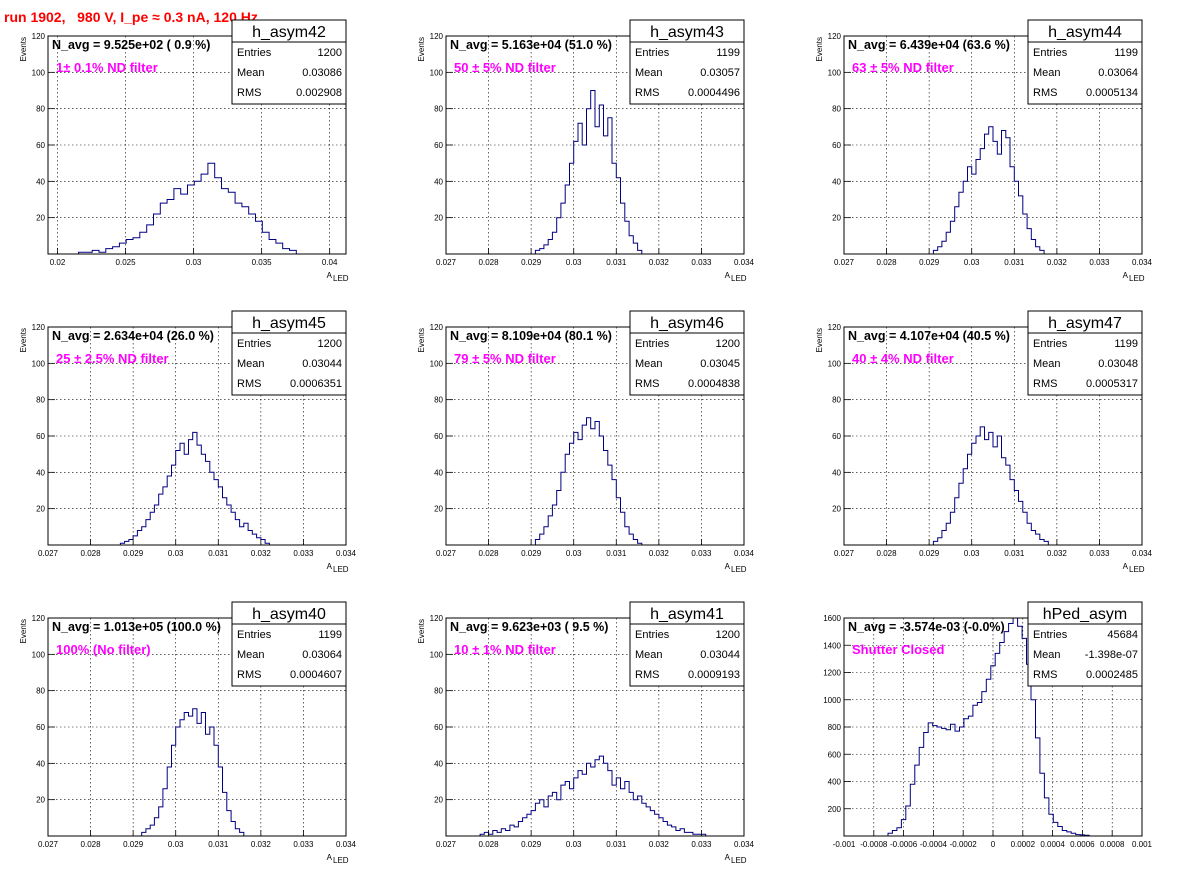 This screenshot has height=872, width=1196. What do you see at coordinates (319, 93) in the screenshot?
I see `stats-value-rms: 0.002908` at bounding box center [319, 93].